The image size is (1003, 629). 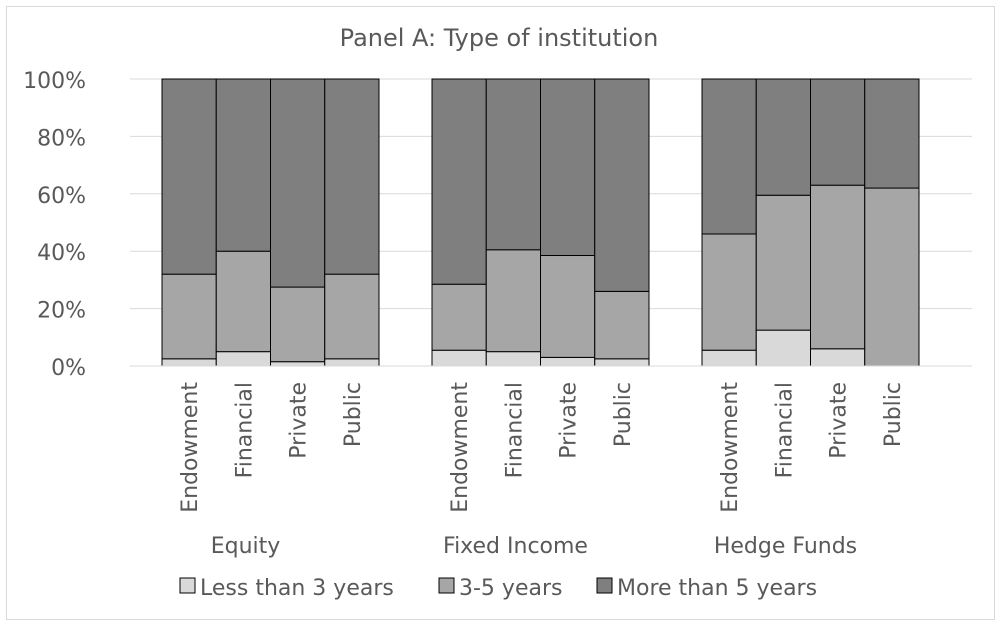 I want to click on group-label: Equity, so click(x=246, y=546).